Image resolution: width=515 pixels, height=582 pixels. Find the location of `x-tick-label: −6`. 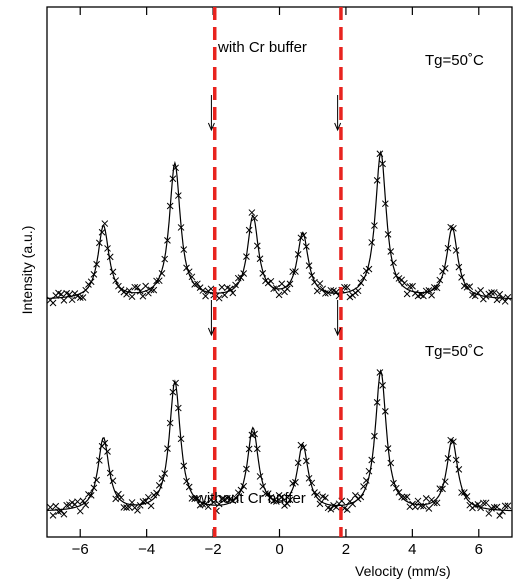

x-tick-label: −6 is located at coordinates (80, 549).